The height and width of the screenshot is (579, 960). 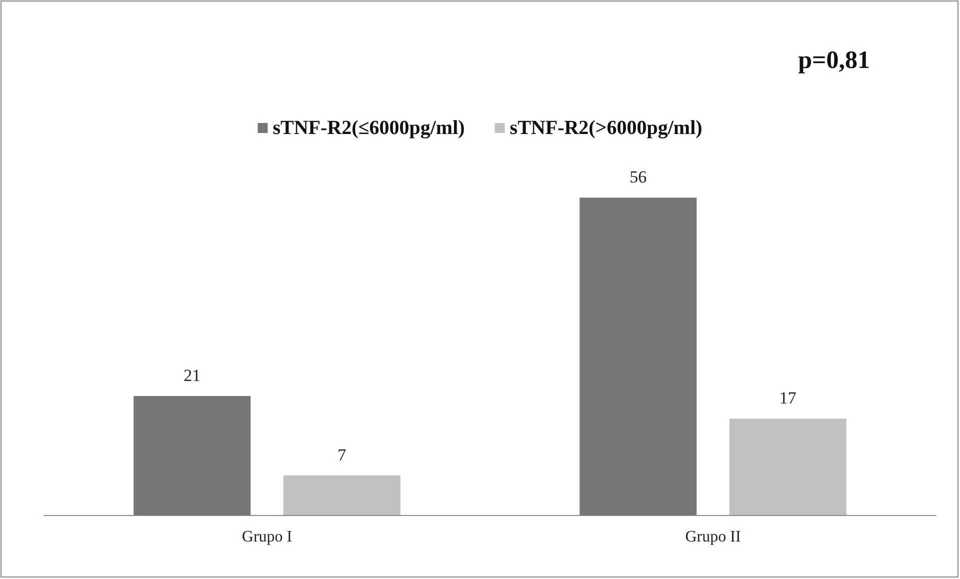 I want to click on legend-label: sTNF-R2(≤6000pg/ml), so click(x=368, y=128).